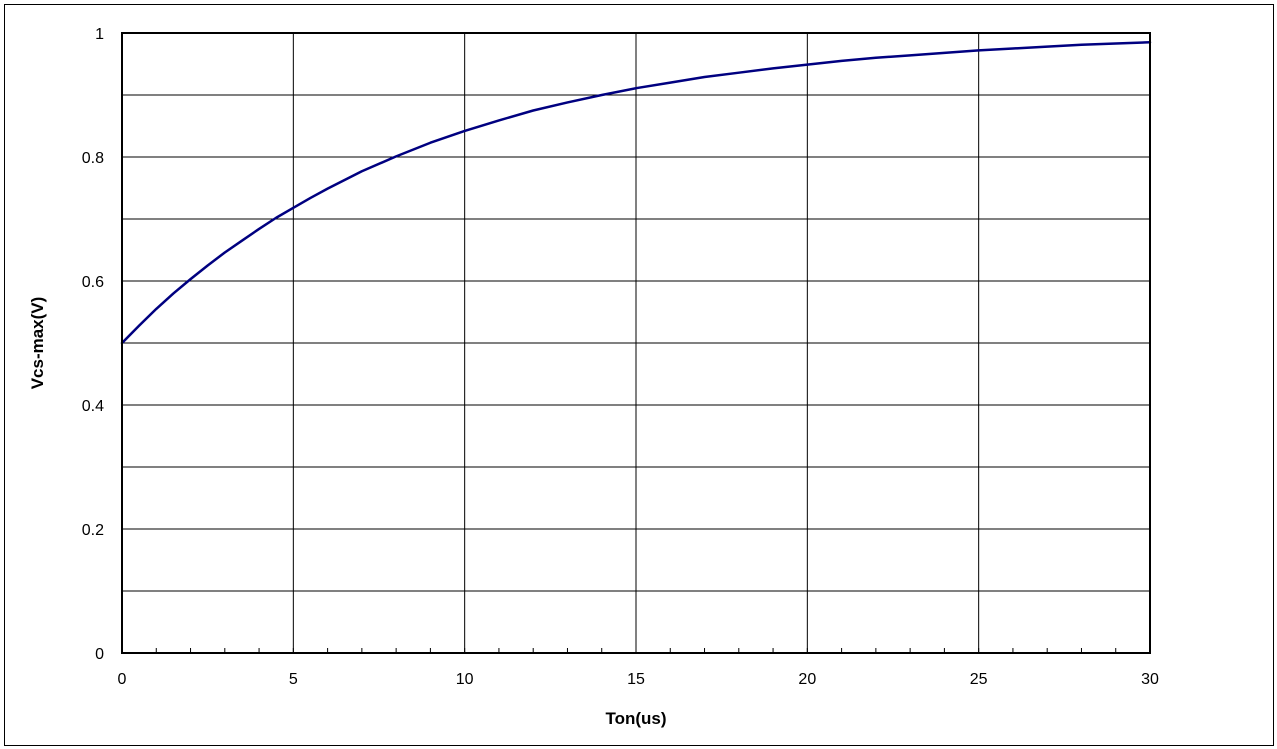  I want to click on x-tick-label: 0, so click(122, 679).